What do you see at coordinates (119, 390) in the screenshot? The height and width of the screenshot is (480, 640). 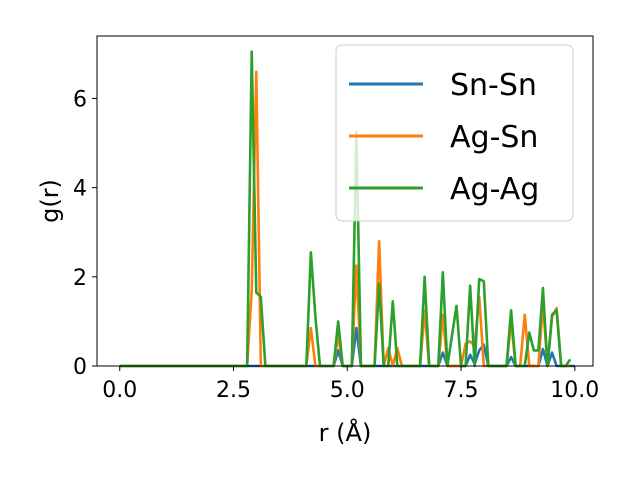 I see `x-tick-label: 0.0` at bounding box center [119, 390].